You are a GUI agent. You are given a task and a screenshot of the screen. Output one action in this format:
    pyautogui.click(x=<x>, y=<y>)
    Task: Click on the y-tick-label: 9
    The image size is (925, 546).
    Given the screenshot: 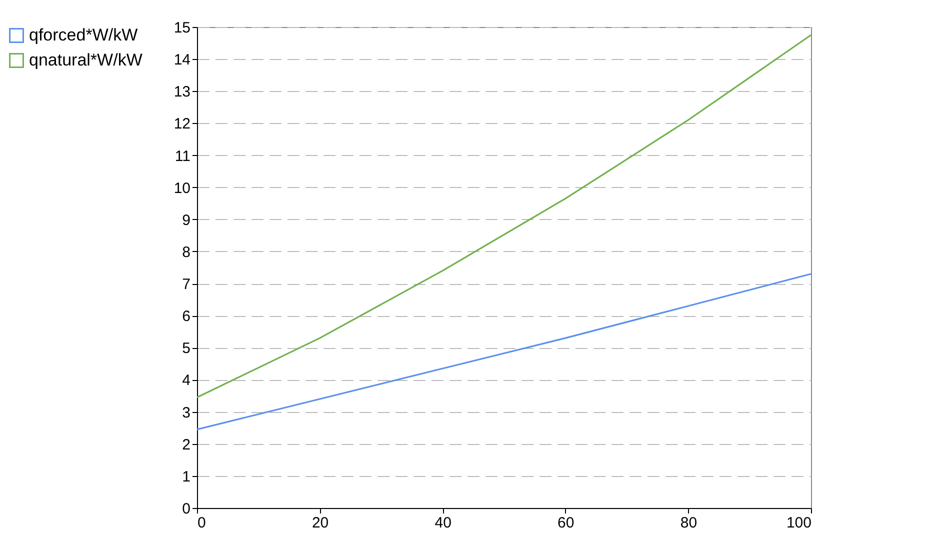 What is the action you would take?
    pyautogui.click(x=186, y=220)
    